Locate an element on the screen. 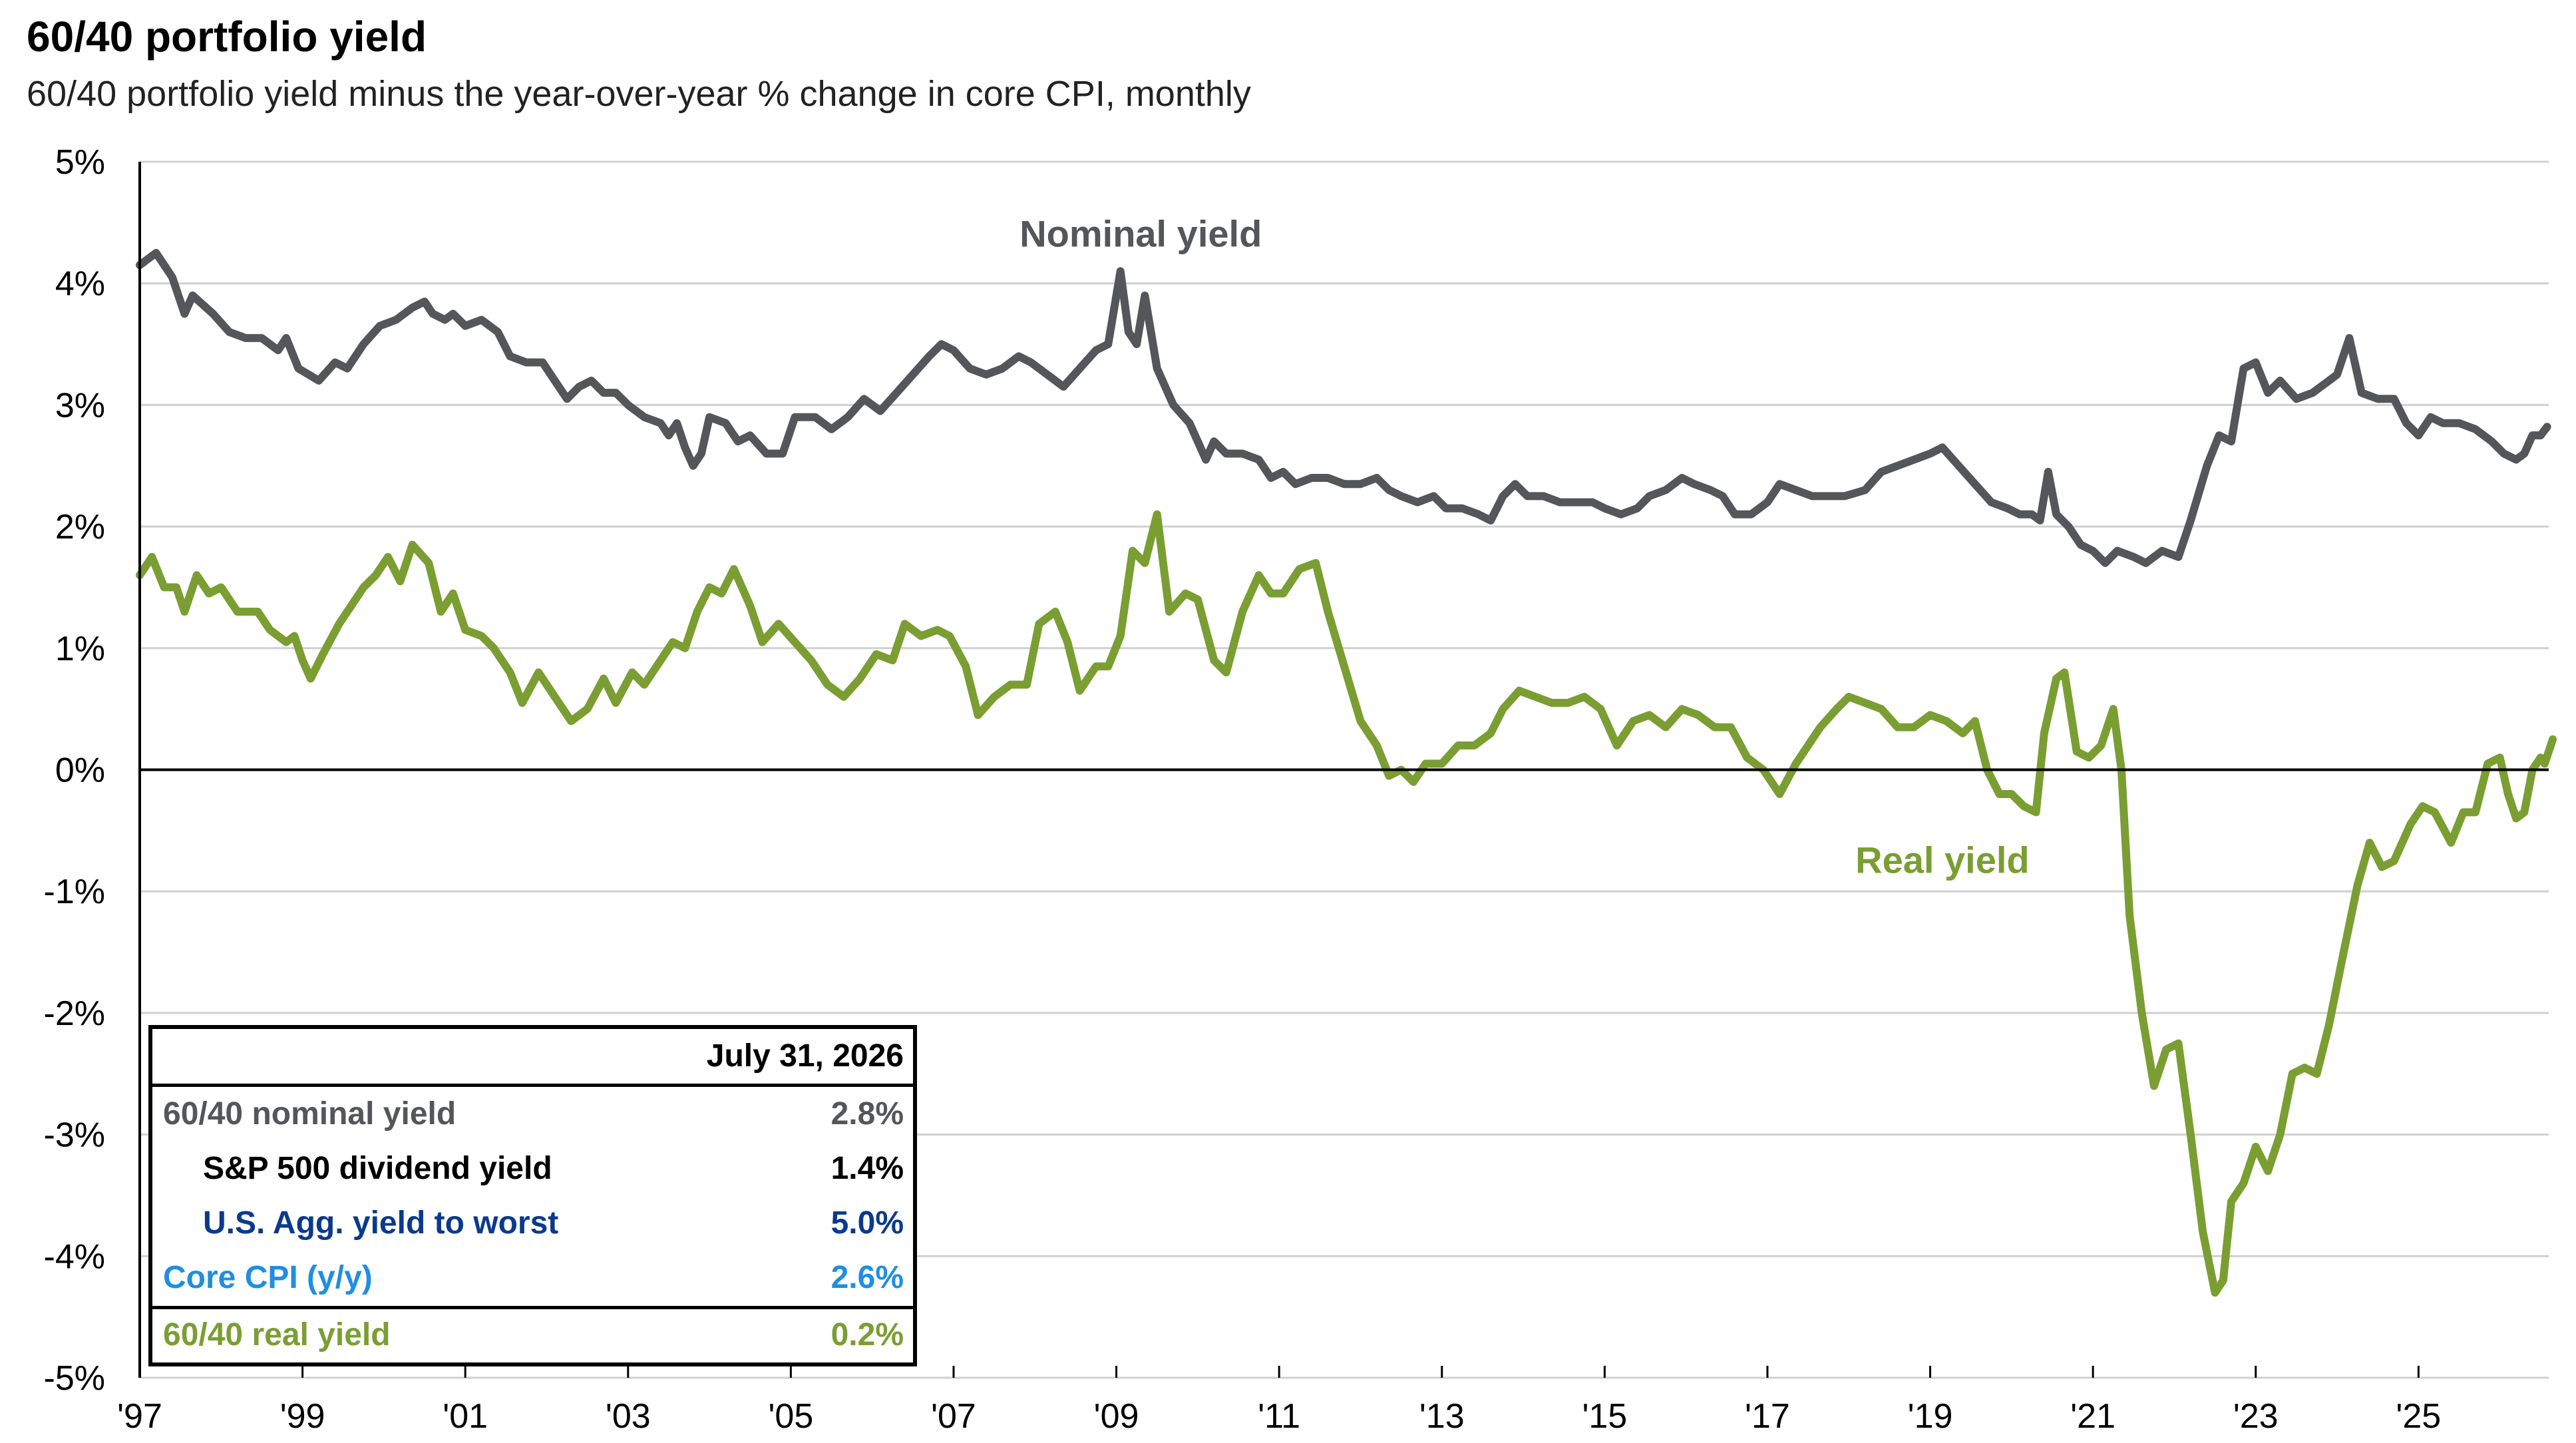  summary-table-header: July 31, 2026 is located at coordinates (532, 1058).